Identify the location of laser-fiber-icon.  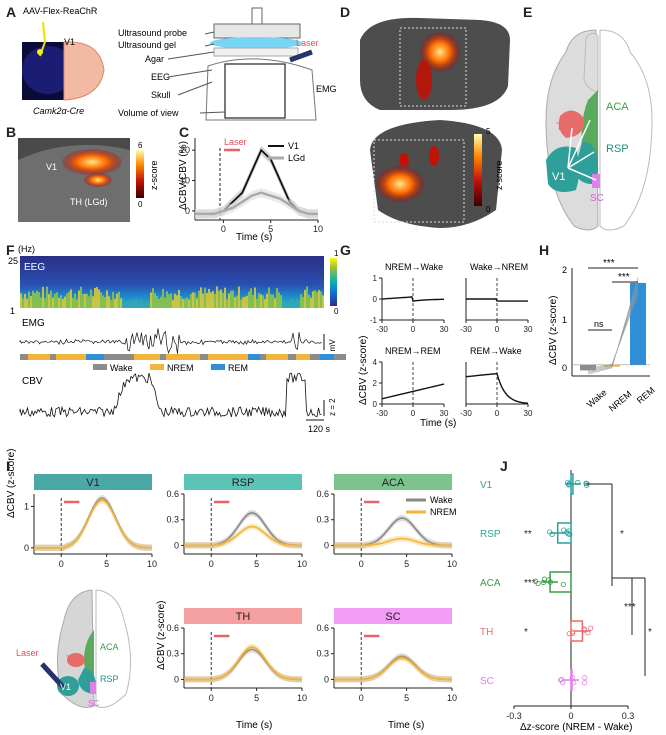
(301, 56).